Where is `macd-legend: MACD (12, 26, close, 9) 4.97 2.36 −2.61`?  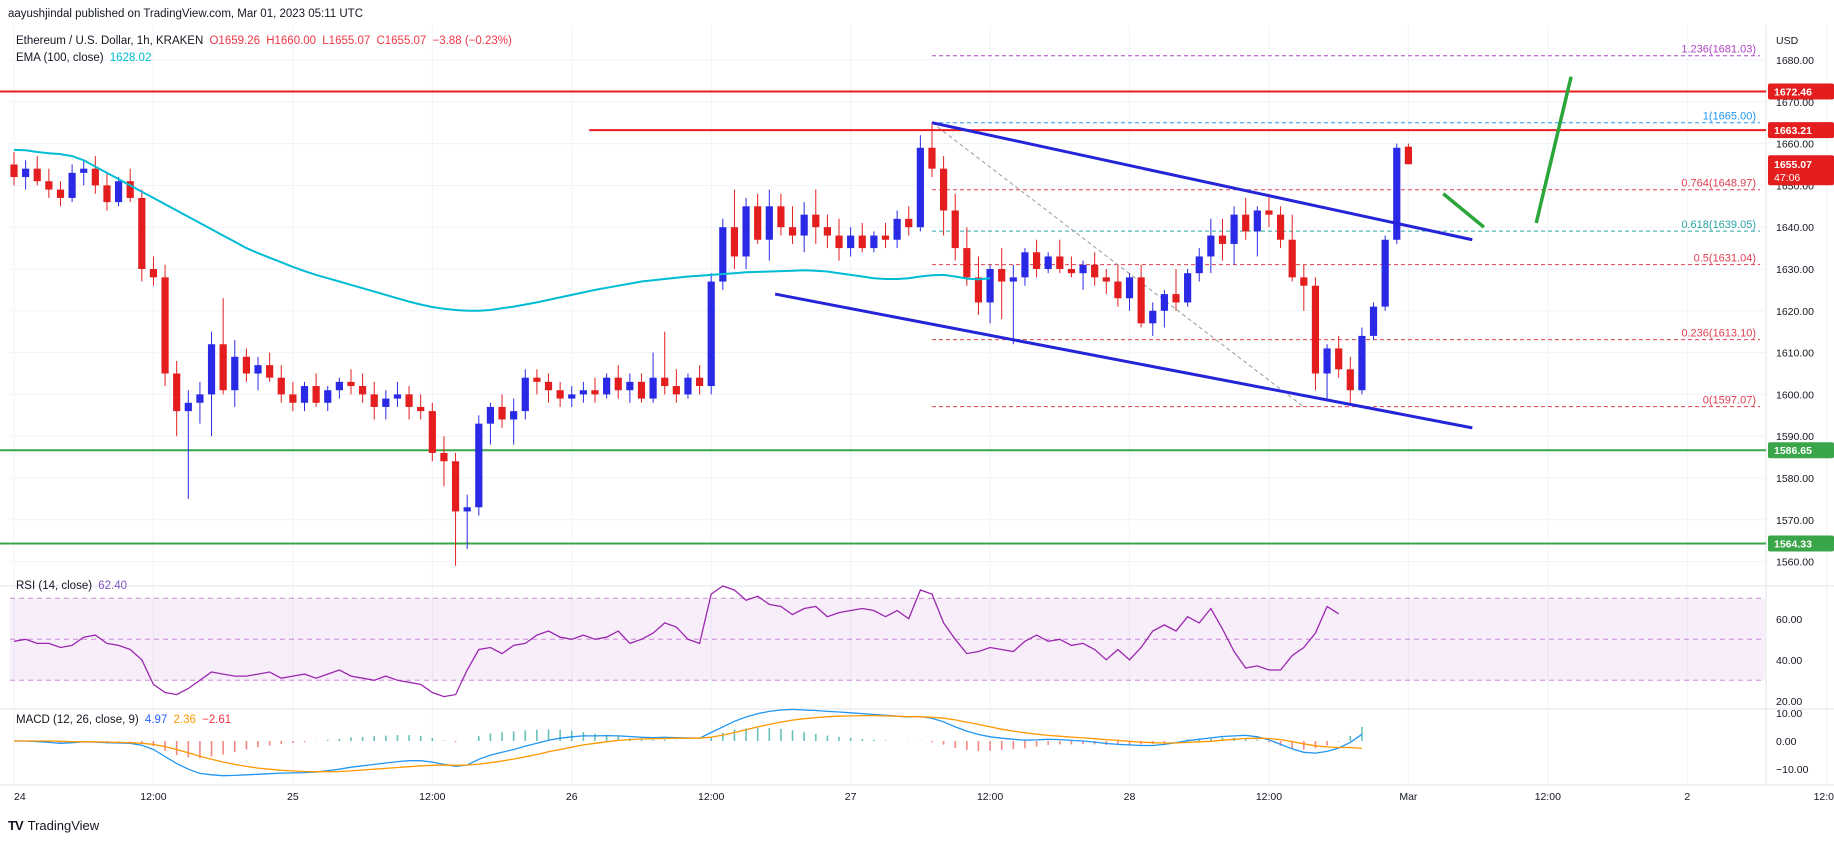
macd-legend: MACD (12, 26, close, 9) 4.97 2.36 −2.61 is located at coordinates (125, 720).